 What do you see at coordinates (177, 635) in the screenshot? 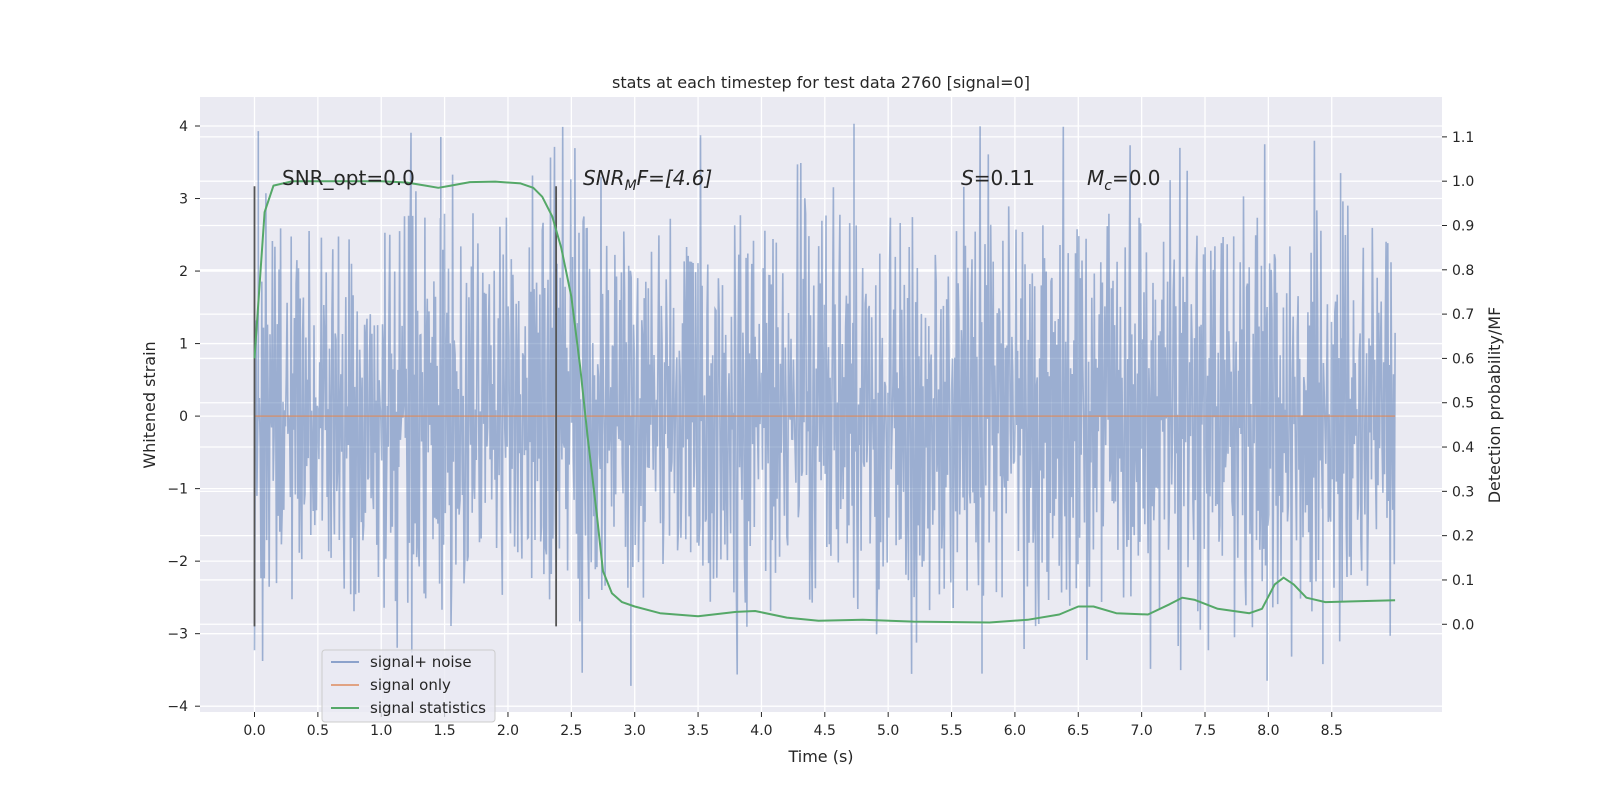
I see `y-tick-label-1: −3` at bounding box center [177, 635].